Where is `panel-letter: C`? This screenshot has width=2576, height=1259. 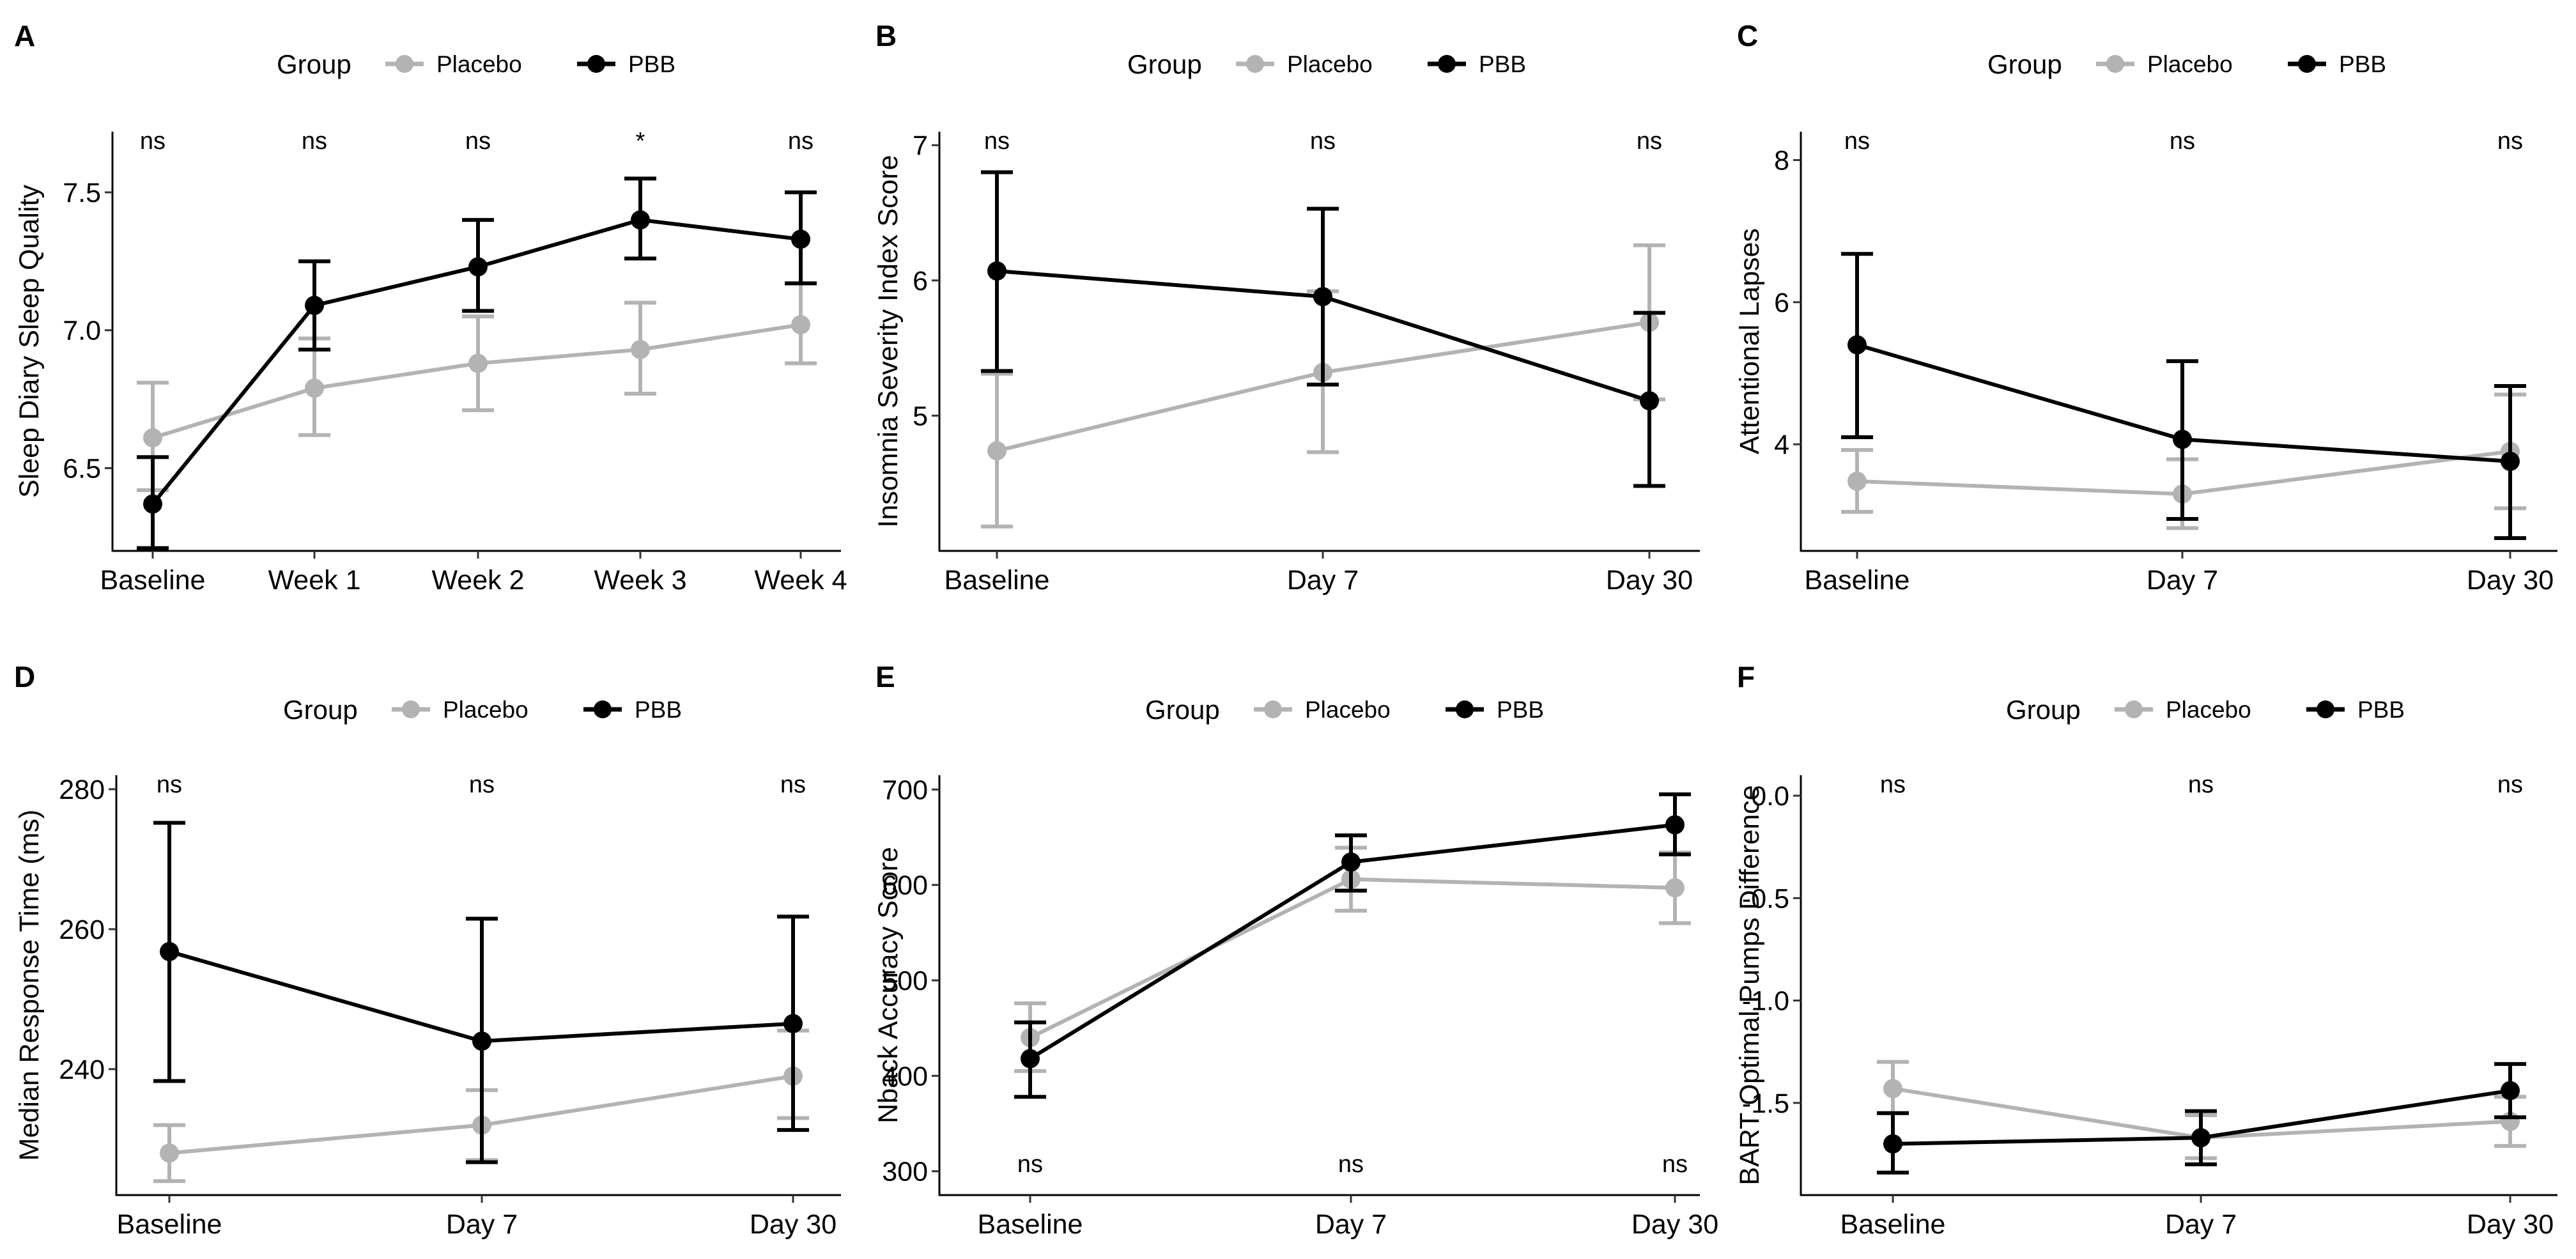 panel-letter: C is located at coordinates (1747, 35).